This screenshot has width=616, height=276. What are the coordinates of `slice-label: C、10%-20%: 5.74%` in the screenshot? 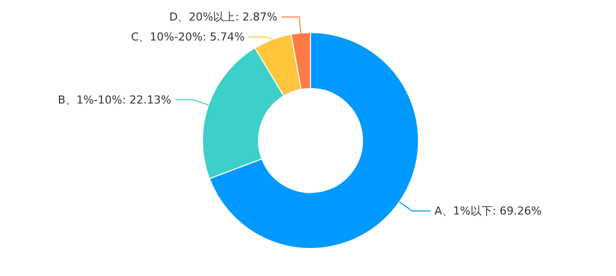 It's located at (188, 37).